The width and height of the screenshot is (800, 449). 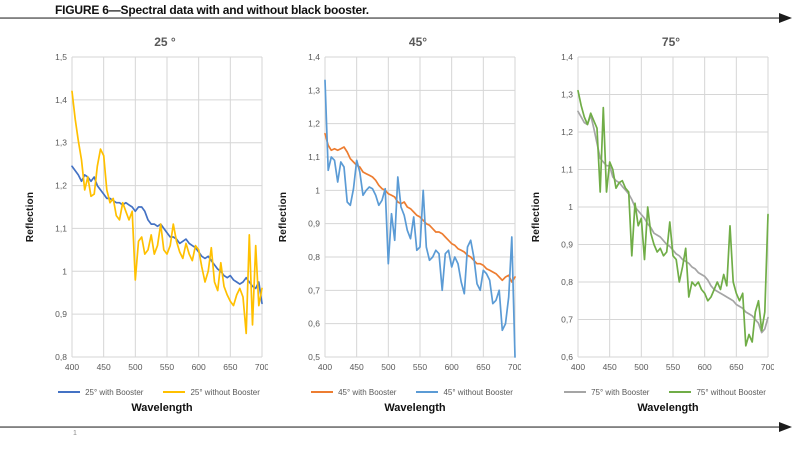 What do you see at coordinates (147, 392) in the screenshot?
I see `legend-25: 25° with Booster 25° without Booster` at bounding box center [147, 392].